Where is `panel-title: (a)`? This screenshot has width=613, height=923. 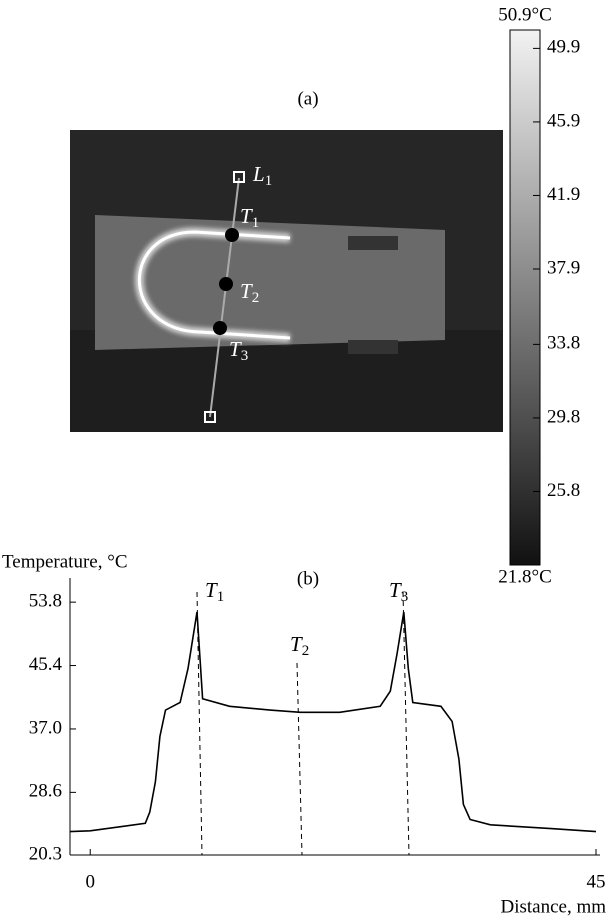 panel-title: (a) is located at coordinates (307, 98).